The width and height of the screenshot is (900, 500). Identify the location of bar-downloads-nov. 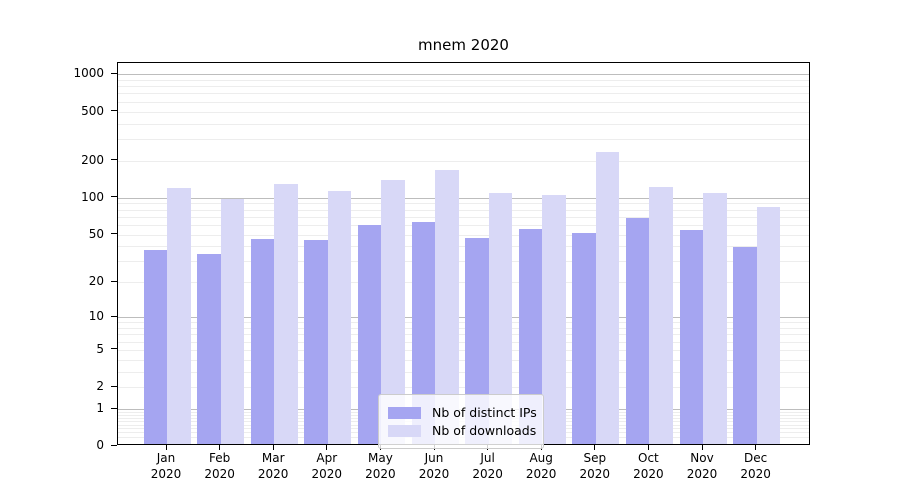
(715, 318).